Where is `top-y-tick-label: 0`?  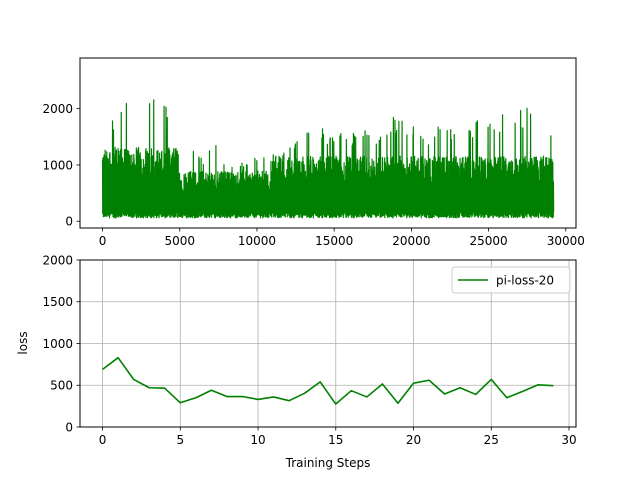 top-y-tick-label: 0 is located at coordinates (69, 222).